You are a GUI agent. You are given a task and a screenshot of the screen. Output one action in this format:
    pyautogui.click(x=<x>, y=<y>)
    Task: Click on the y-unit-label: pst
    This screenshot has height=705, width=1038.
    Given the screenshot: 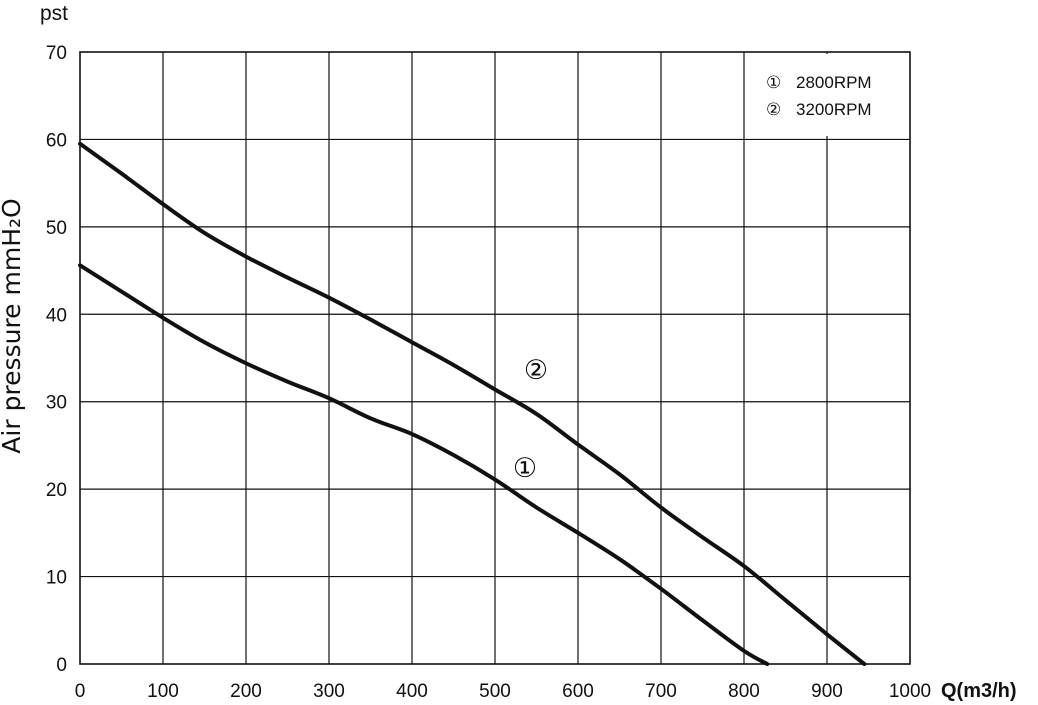 What is the action you would take?
    pyautogui.click(x=54, y=13)
    